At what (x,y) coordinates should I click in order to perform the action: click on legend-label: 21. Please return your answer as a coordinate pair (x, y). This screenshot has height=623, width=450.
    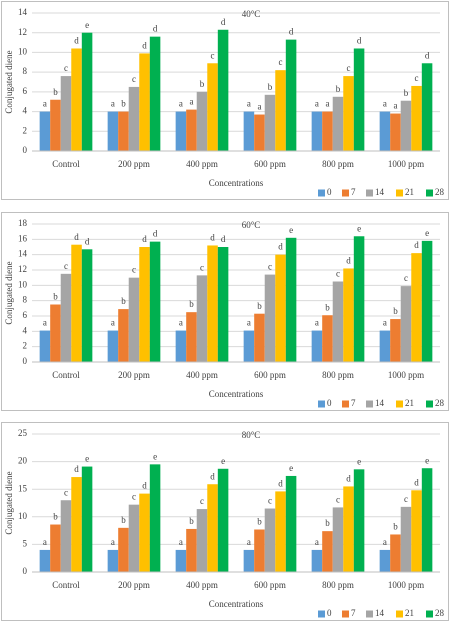
    Looking at the image, I should click on (409, 613).